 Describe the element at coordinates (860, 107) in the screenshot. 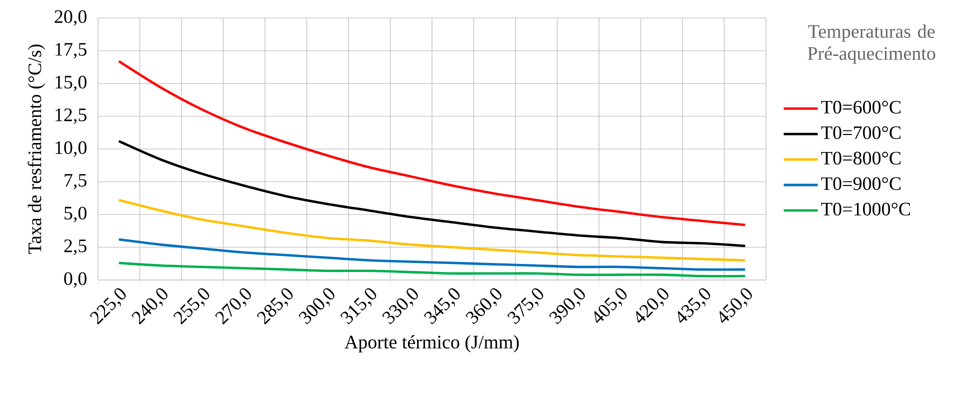

I see `legend-label: T0=600°C` at that location.